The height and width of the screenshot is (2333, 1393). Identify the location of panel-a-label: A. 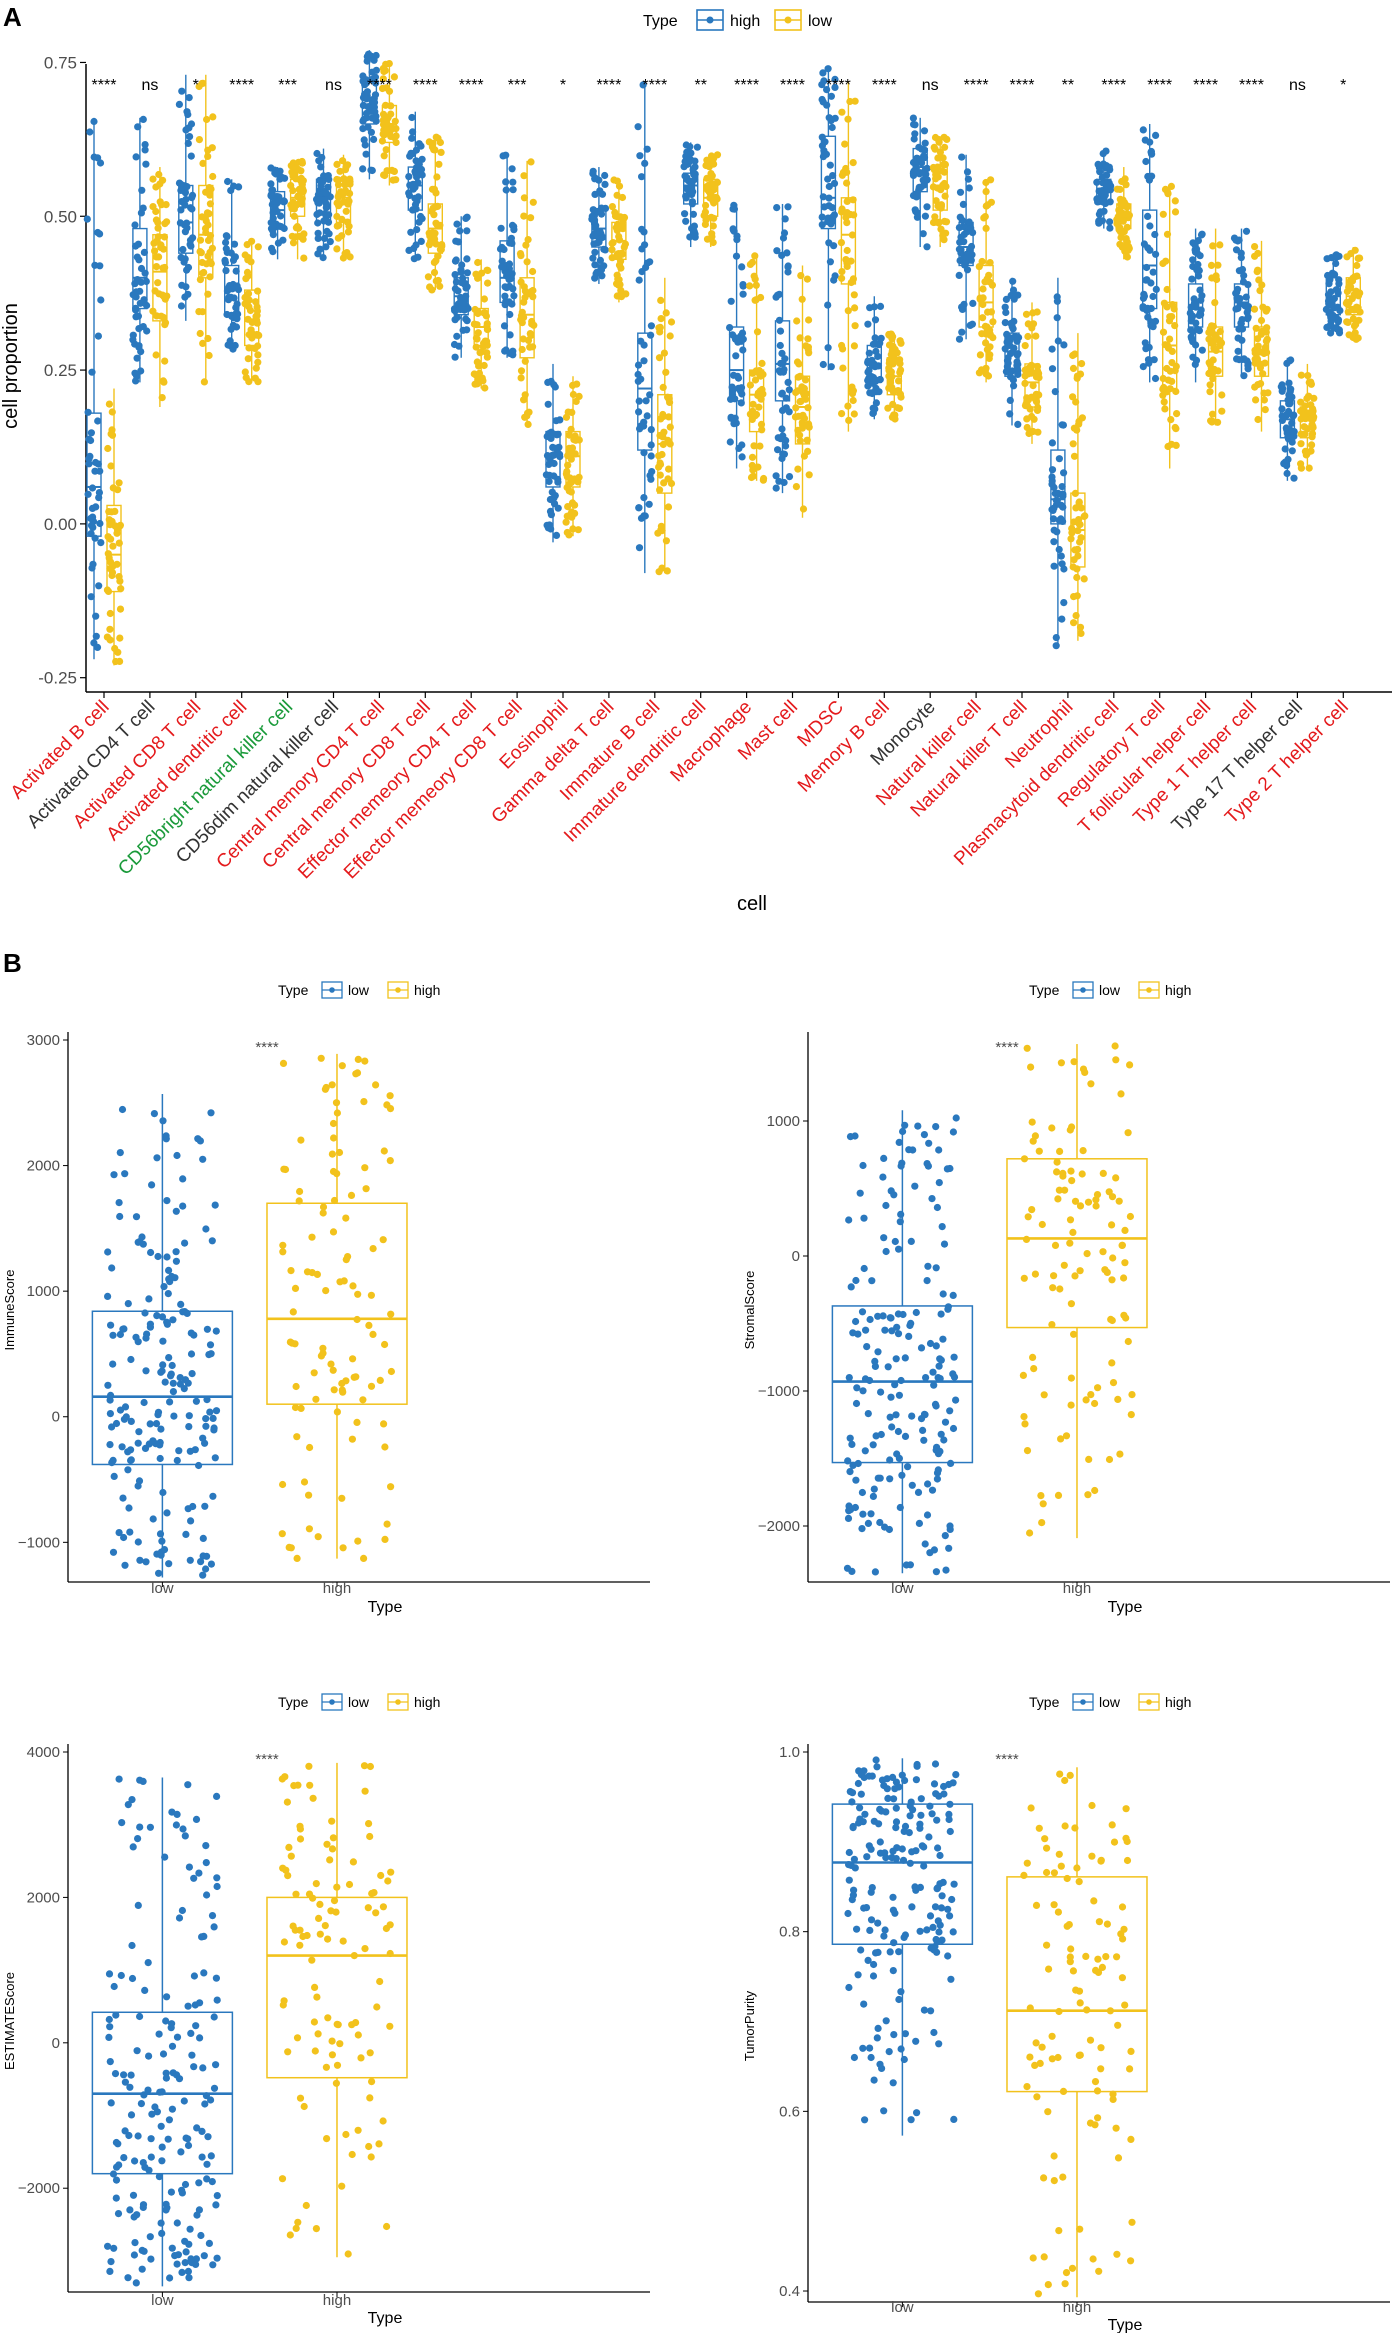
(12, 17).